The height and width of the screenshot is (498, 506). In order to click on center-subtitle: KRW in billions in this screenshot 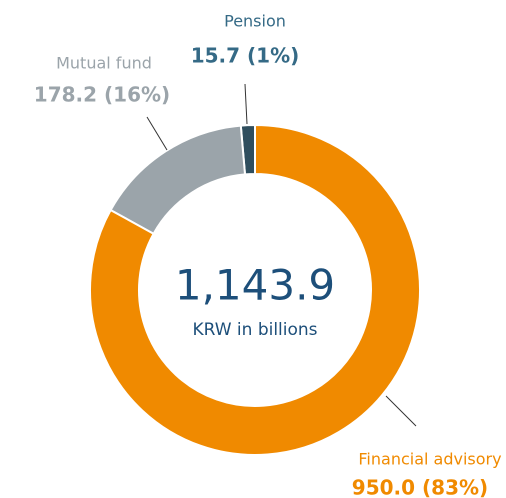, I will do `click(254, 330)`.